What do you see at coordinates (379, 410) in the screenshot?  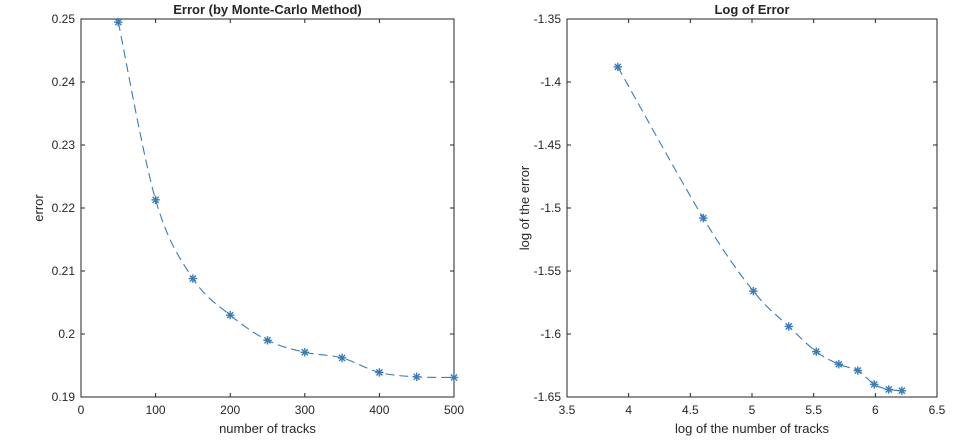 I see `x-tick-label: 400` at bounding box center [379, 410].